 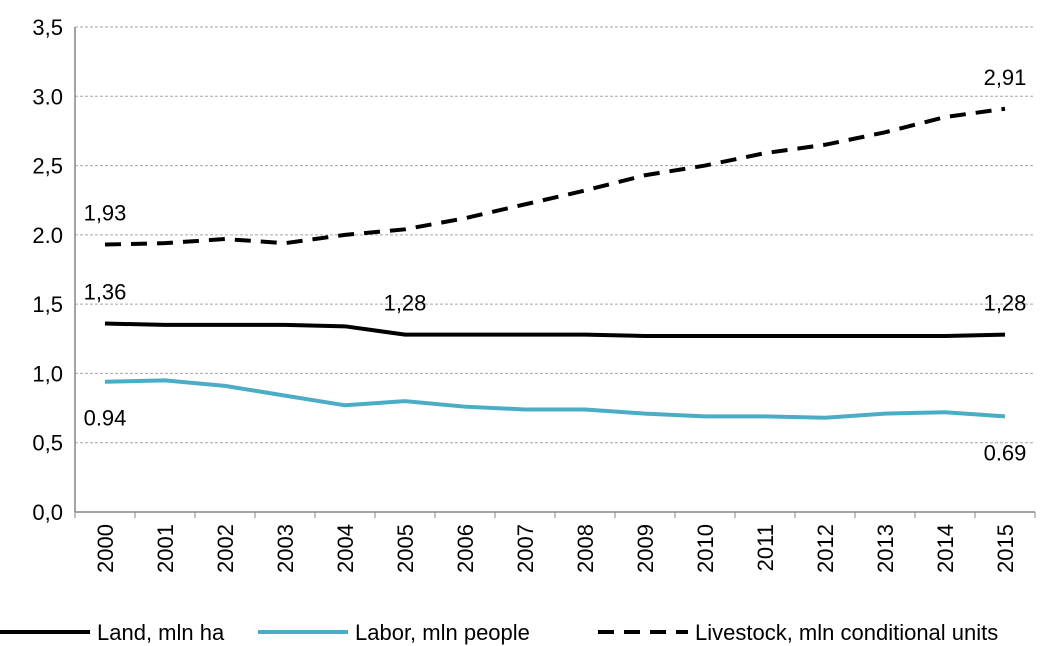 I want to click on y-tick-label: 1,0, so click(x=47, y=373).